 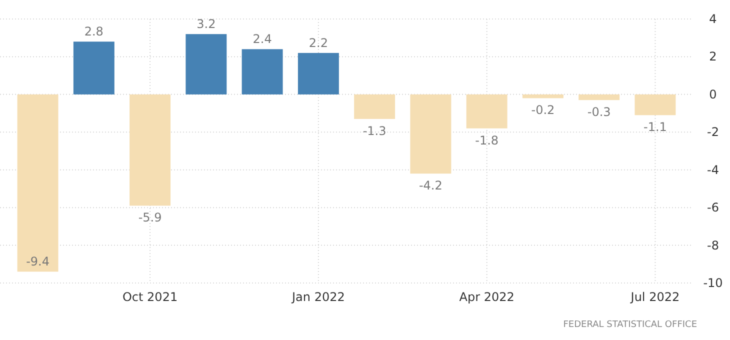 I want to click on x-tick-label: Apr 2022, so click(x=486, y=297).